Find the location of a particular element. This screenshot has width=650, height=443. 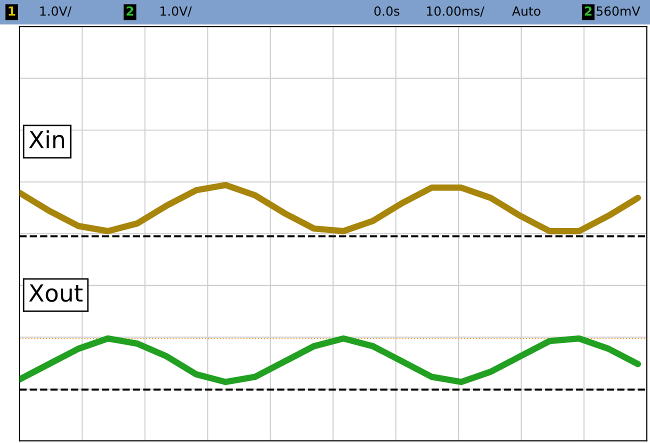

series-label: Xin is located at coordinates (46, 139).